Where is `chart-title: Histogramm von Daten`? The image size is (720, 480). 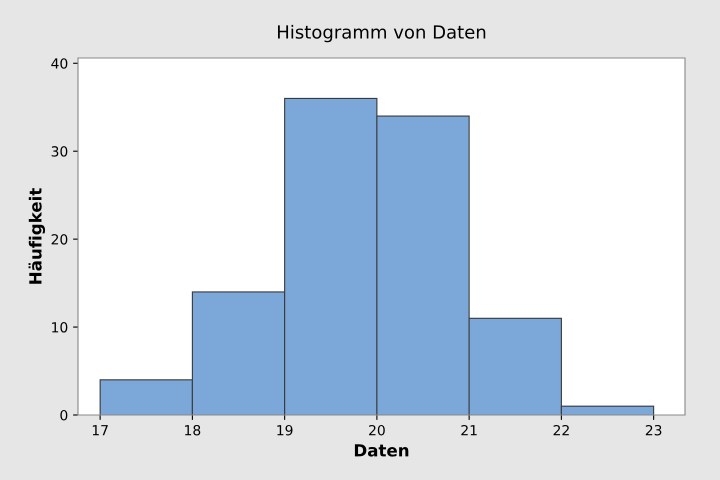 chart-title: Histogramm von Daten is located at coordinates (382, 33).